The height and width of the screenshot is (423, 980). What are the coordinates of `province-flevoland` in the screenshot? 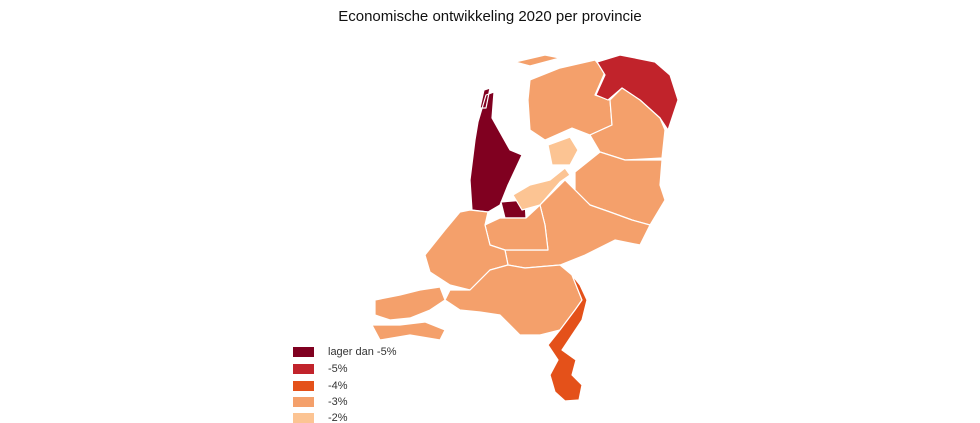 It's located at (545, 173).